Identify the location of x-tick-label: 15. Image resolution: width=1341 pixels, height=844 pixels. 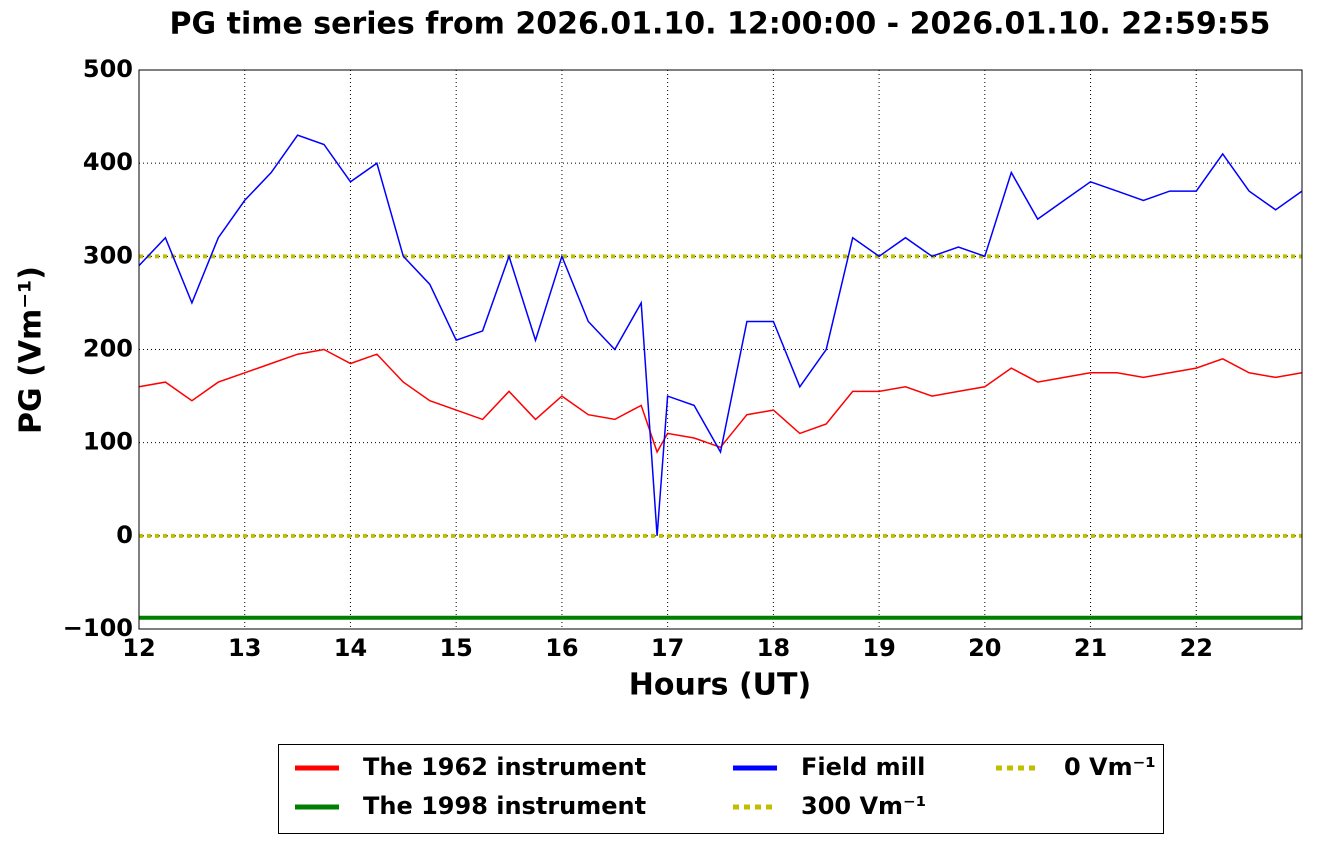
(455, 648).